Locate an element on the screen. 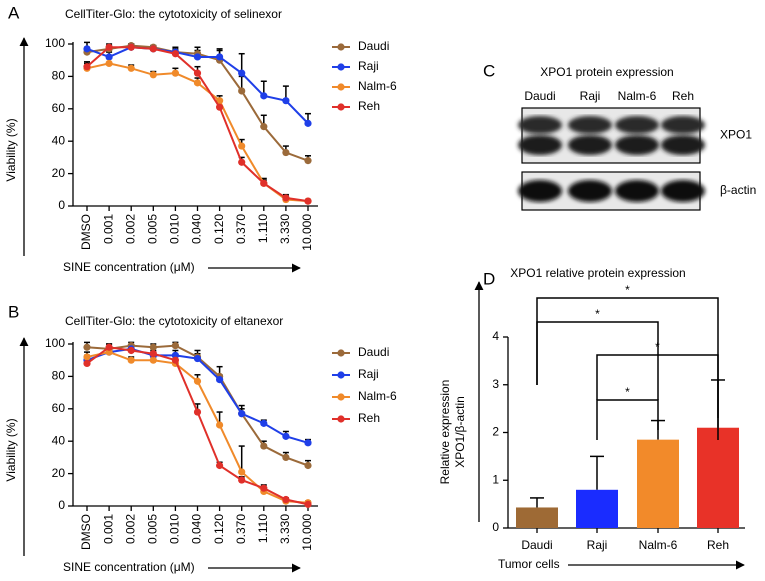 This screenshot has height=581, width=765. legend-label: Daudi is located at coordinates (373, 352).